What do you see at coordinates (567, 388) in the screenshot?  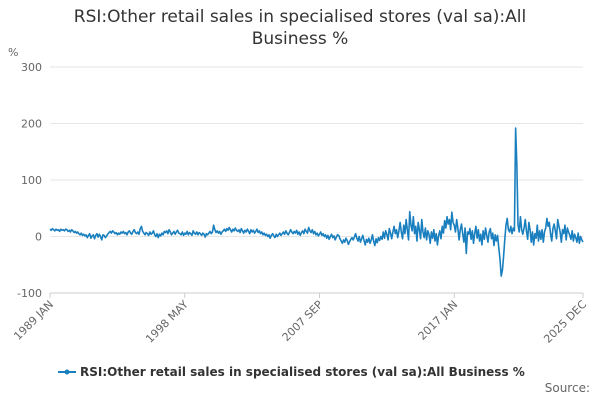 I see `source: Source:` at bounding box center [567, 388].